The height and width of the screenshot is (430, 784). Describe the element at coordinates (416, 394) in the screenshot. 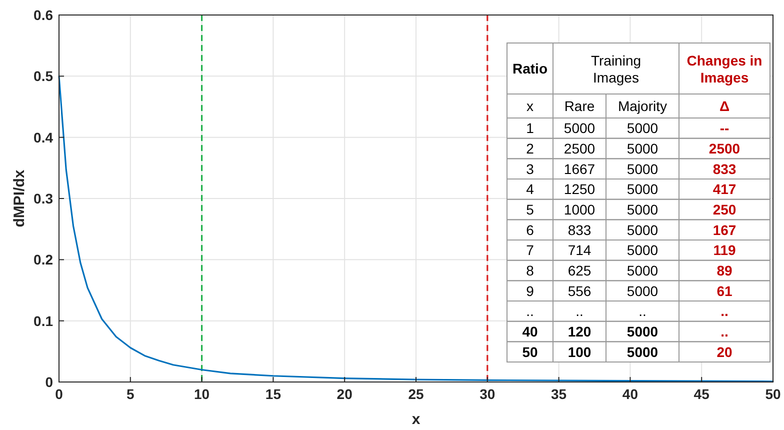

I see `x-tick-label: 25` at that location.